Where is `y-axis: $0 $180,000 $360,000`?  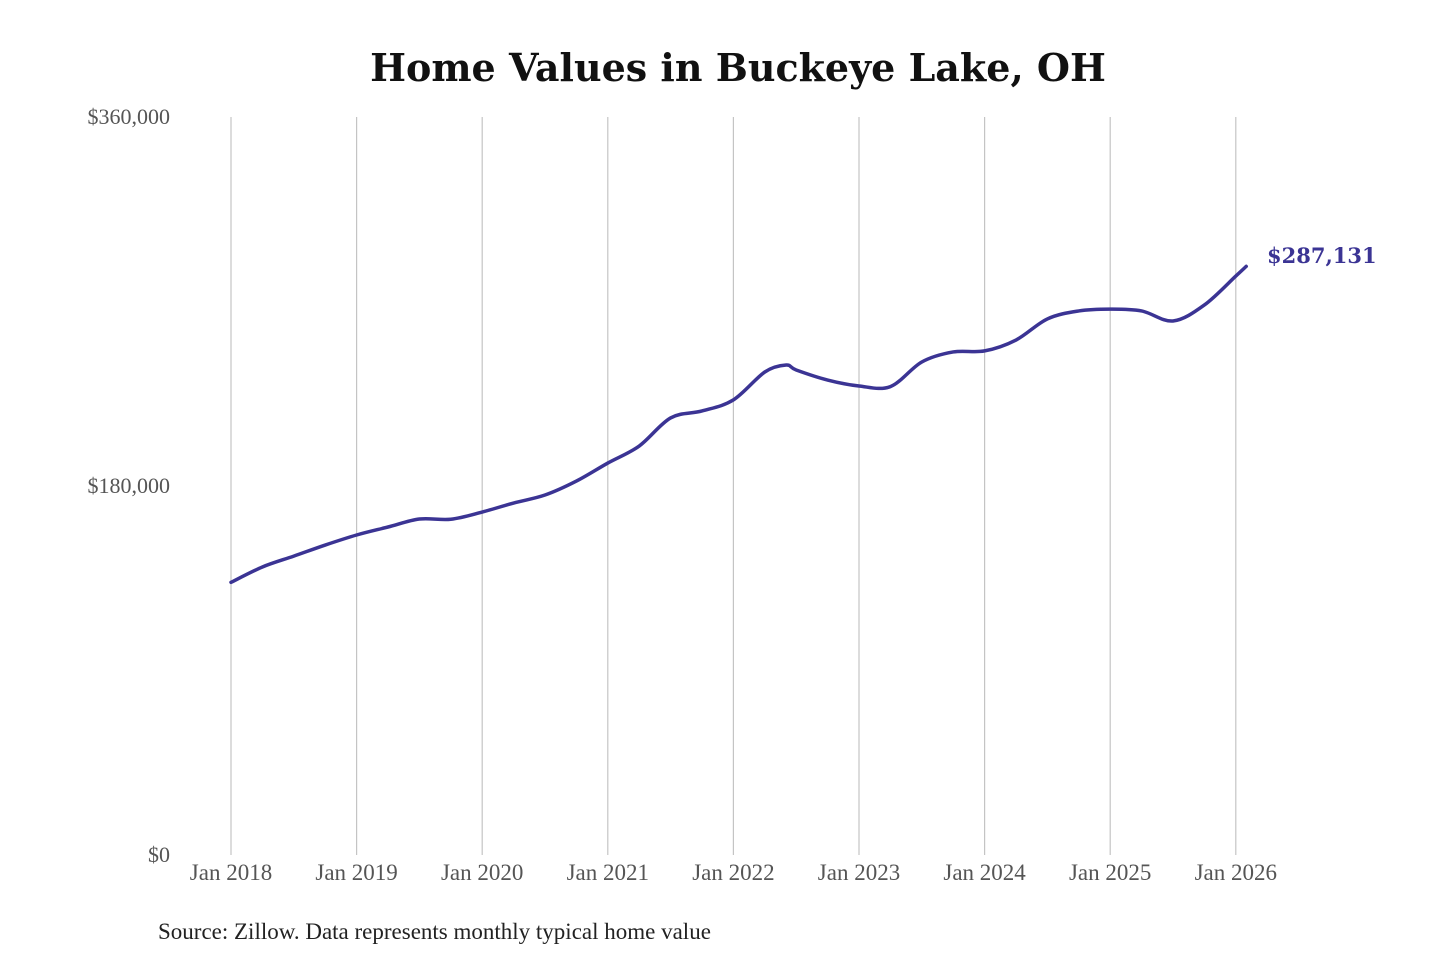
y-axis: $0 $180,000 $360,000 is located at coordinates (129, 485).